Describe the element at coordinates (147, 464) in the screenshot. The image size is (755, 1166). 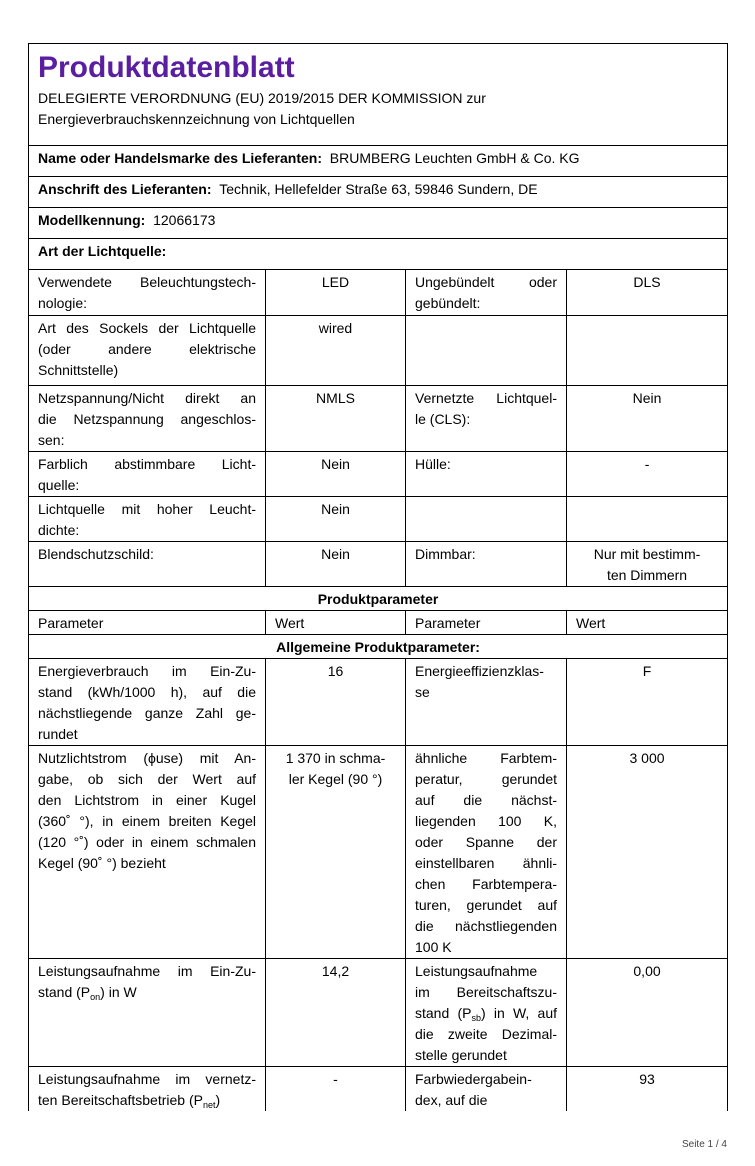
I see `cell-line: Farblich abstimmbare Licht-` at that location.